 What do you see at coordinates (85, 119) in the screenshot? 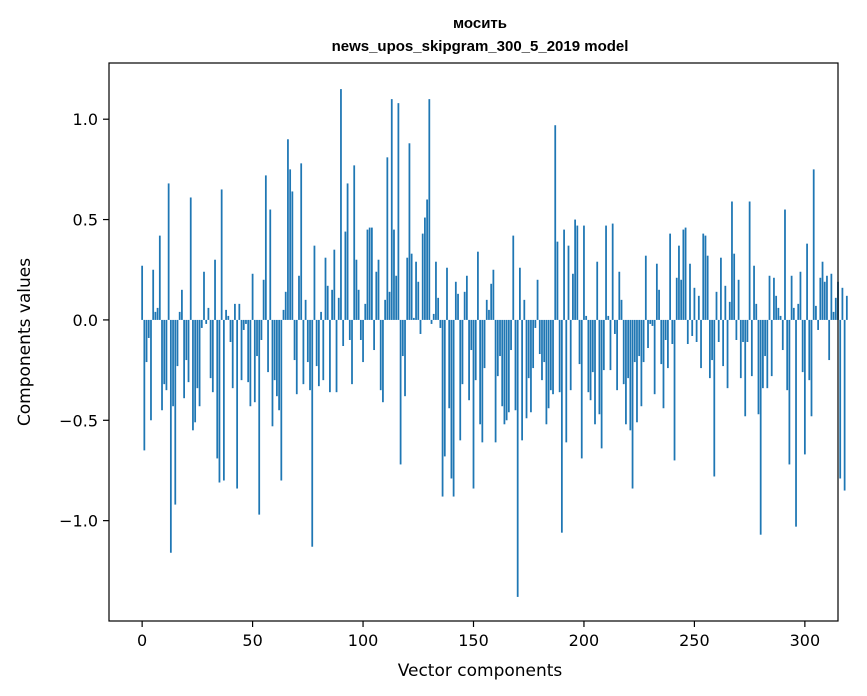
I see `y-tick-label: 1.0` at bounding box center [85, 119].